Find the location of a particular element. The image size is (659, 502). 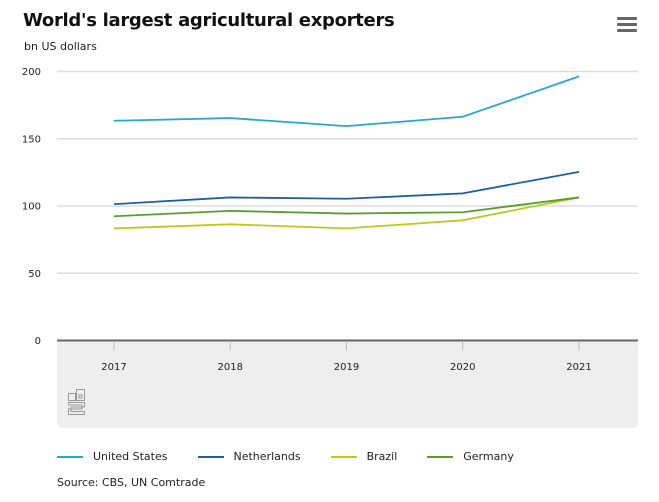

x-tick-label: 2017 is located at coordinates (113, 367).